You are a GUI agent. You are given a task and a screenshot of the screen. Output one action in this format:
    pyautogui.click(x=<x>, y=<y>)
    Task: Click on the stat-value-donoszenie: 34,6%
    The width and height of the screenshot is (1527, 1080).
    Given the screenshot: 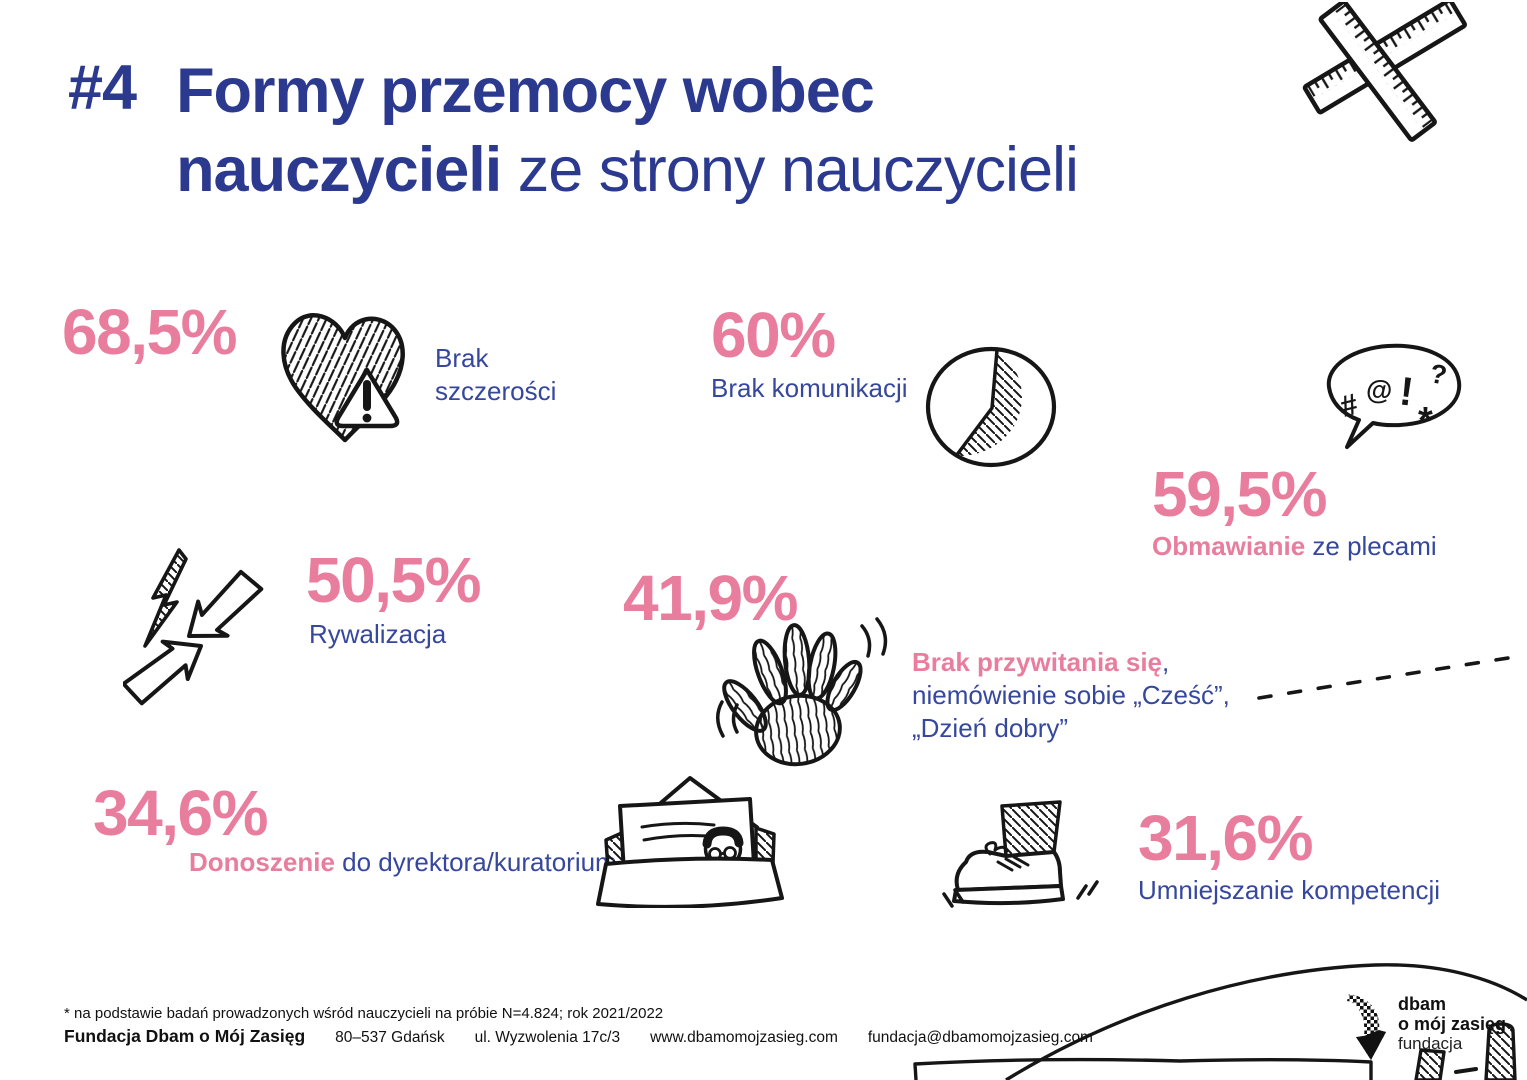 What is the action you would take?
    pyautogui.click(x=180, y=813)
    